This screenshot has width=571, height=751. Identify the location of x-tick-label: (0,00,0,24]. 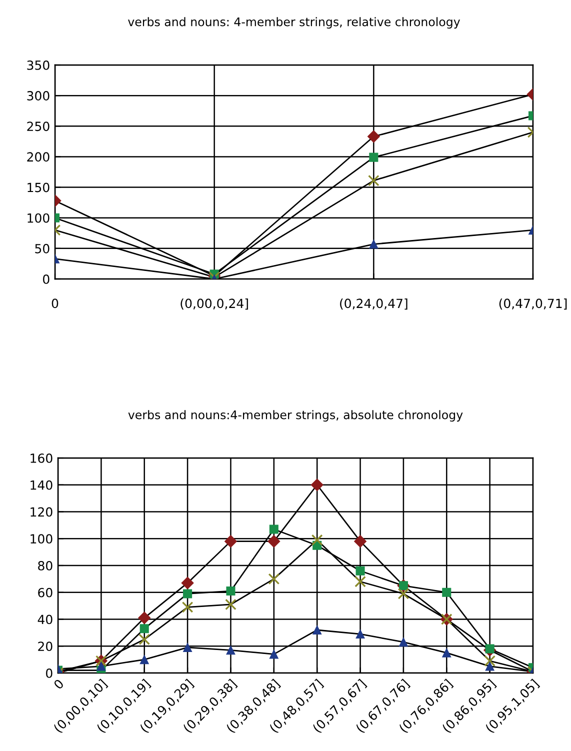
(214, 304).